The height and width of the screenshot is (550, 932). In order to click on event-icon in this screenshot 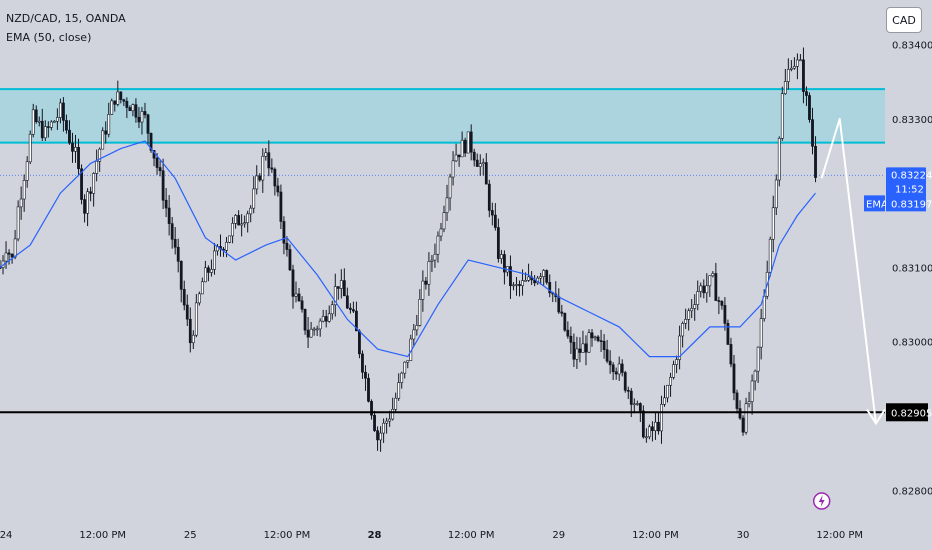, I will do `click(821, 501)`.